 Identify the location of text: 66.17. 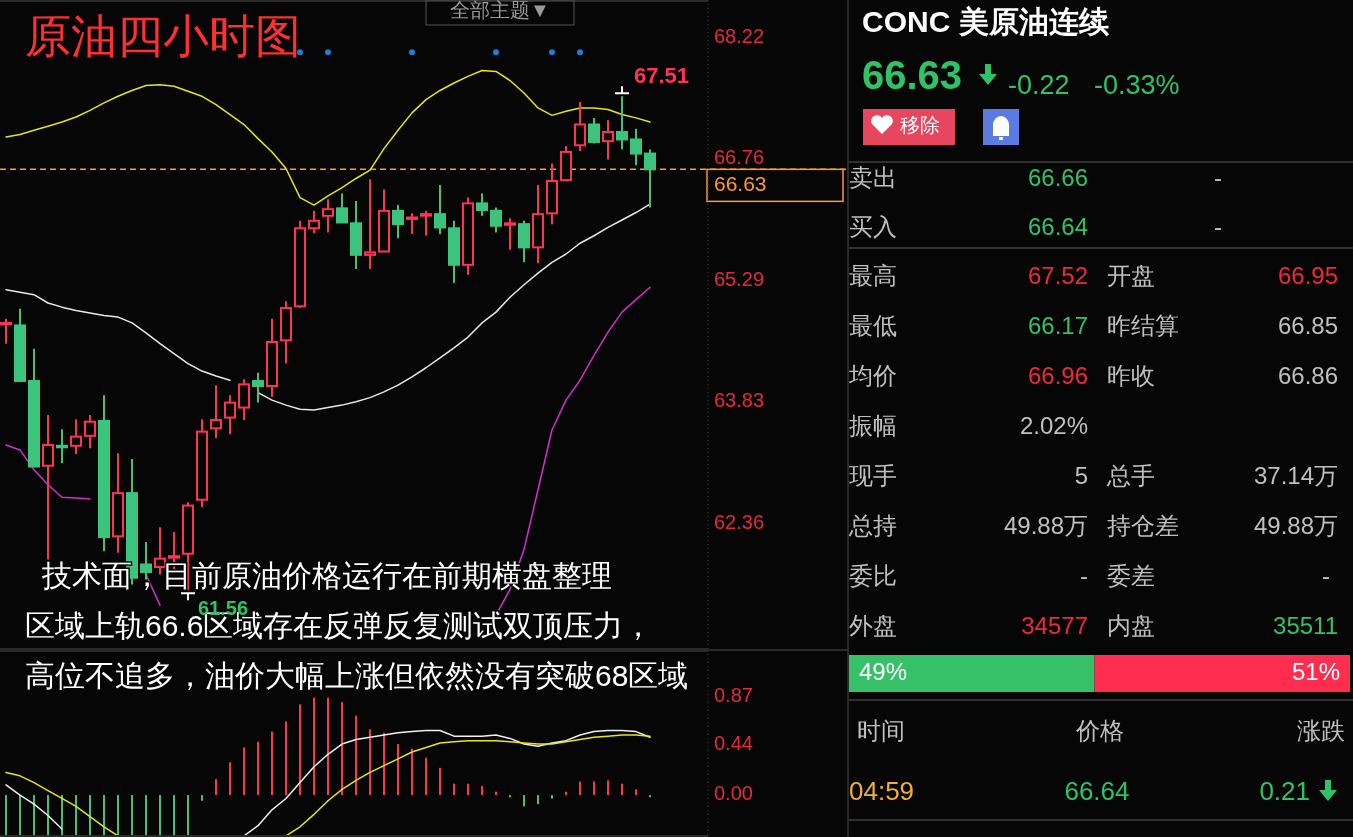
(1057, 326).